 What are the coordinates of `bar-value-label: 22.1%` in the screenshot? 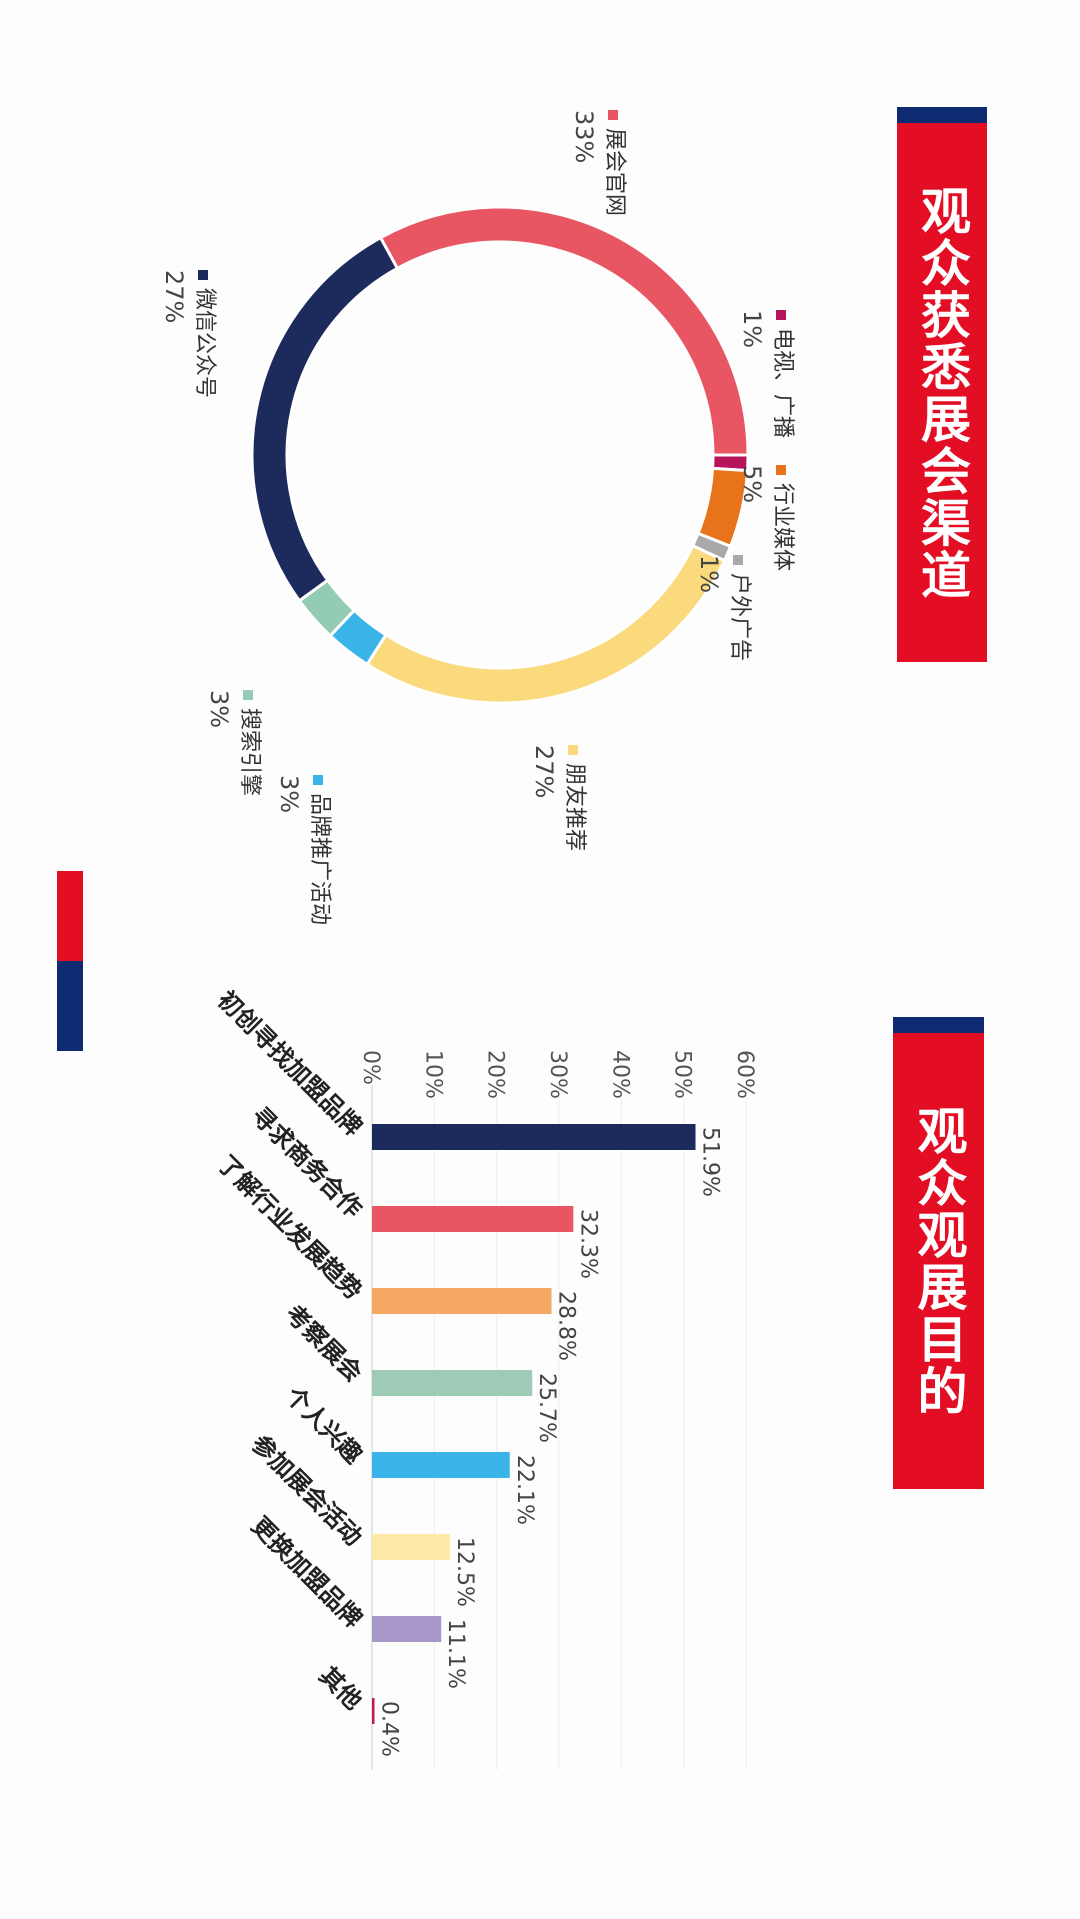 It's located at (524, 1490).